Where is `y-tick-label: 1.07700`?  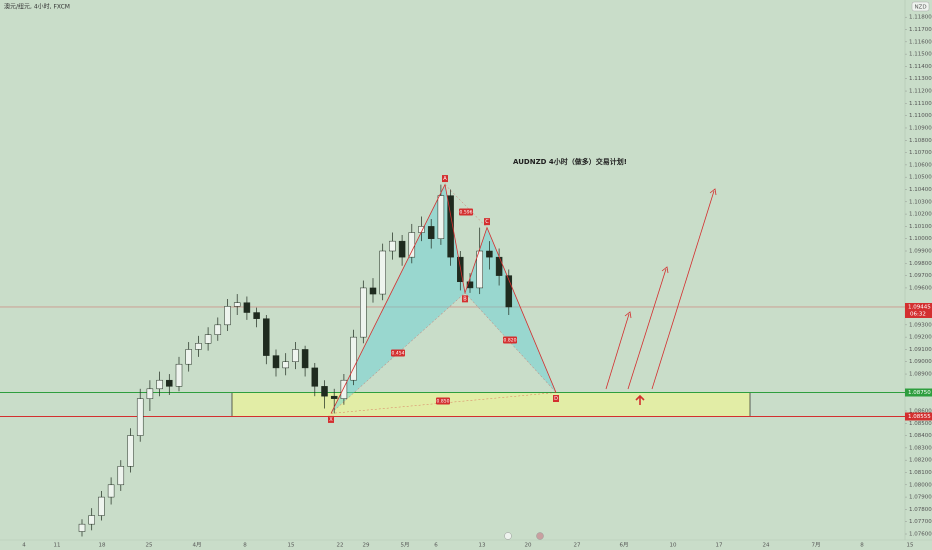 y-tick-label: 1.07700 is located at coordinates (920, 522).